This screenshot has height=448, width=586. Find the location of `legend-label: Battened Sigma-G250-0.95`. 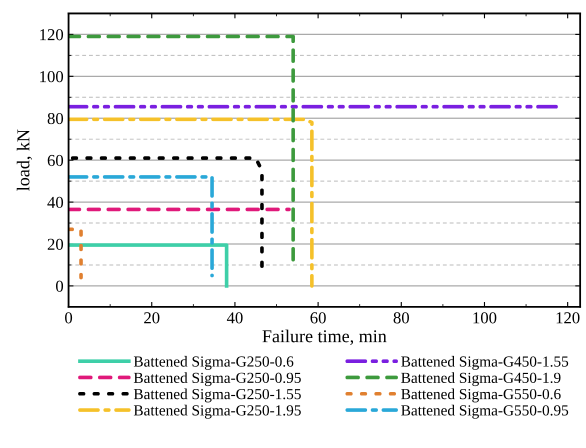

legend-label: Battened Sigma-G250-0.95 is located at coordinates (217, 379).